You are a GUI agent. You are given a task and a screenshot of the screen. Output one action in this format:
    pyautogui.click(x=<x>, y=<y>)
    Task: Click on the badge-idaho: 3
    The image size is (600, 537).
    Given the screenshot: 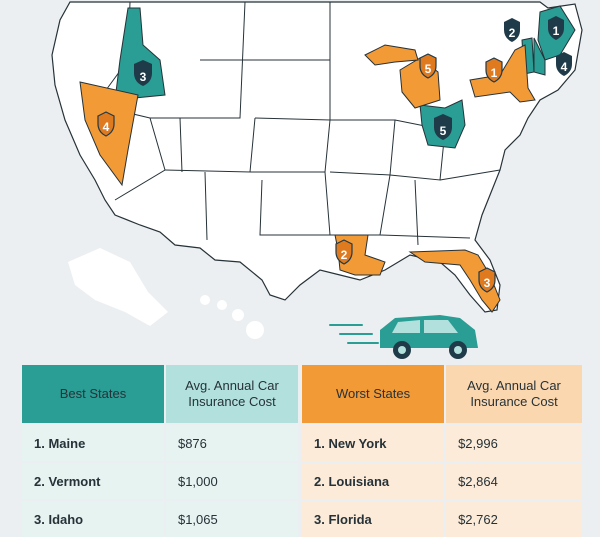 What is the action you would take?
    pyautogui.click(x=143, y=73)
    